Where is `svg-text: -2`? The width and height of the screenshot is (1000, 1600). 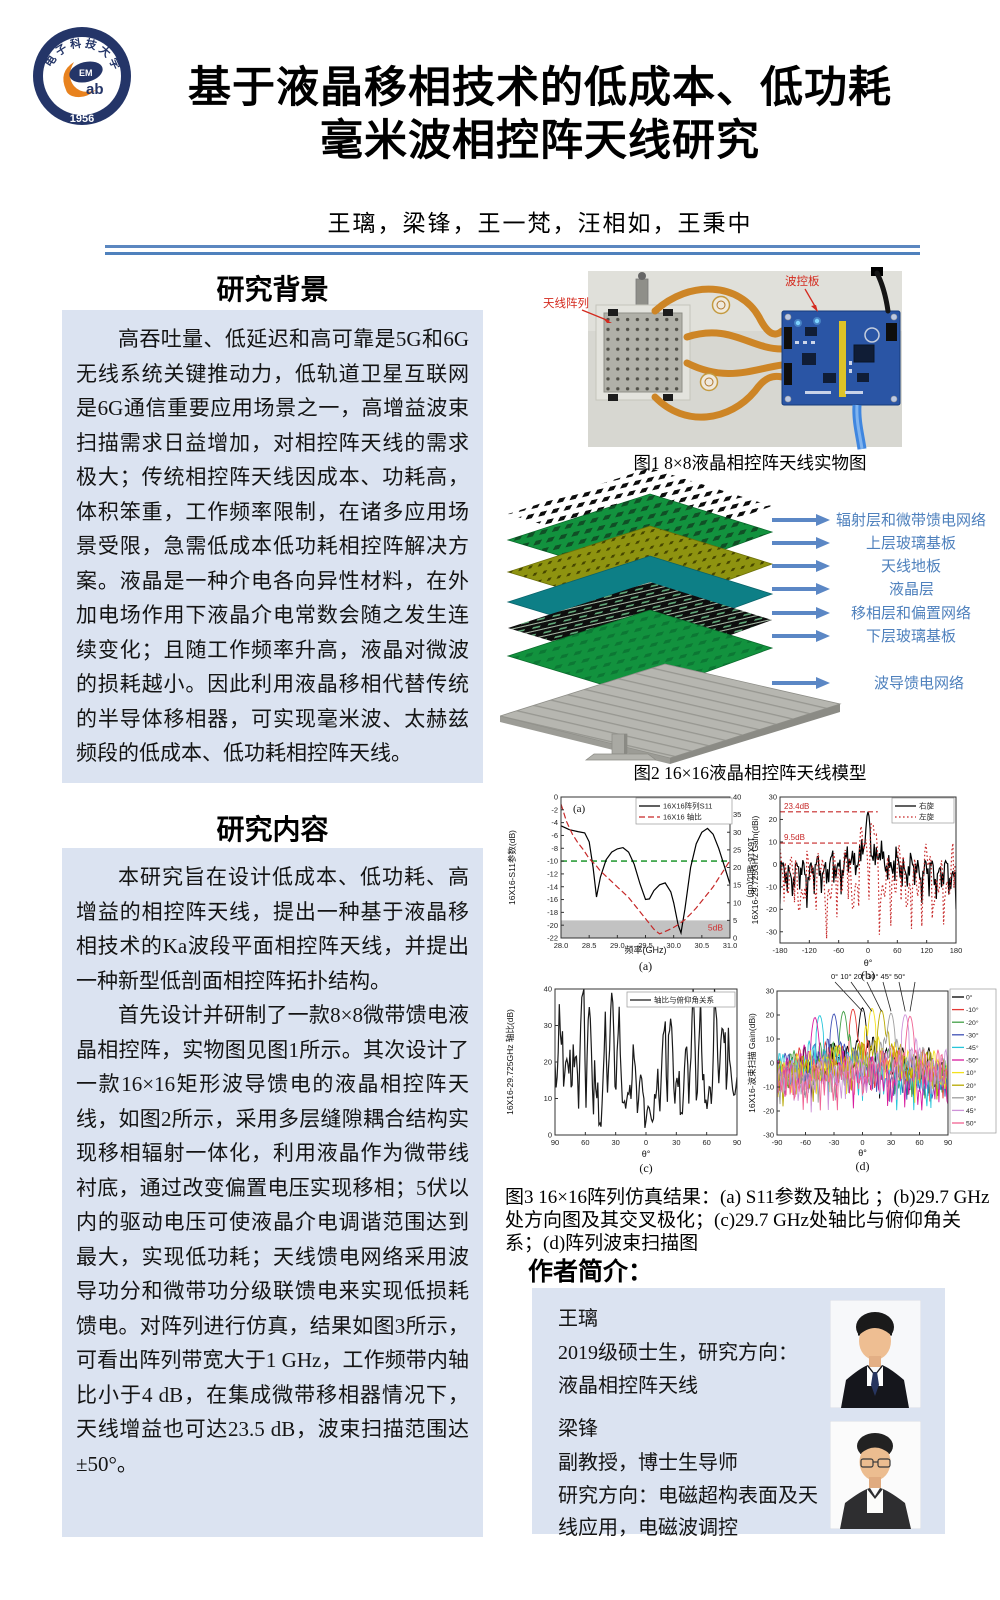
svg-text: -2 is located at coordinates (554, 809).